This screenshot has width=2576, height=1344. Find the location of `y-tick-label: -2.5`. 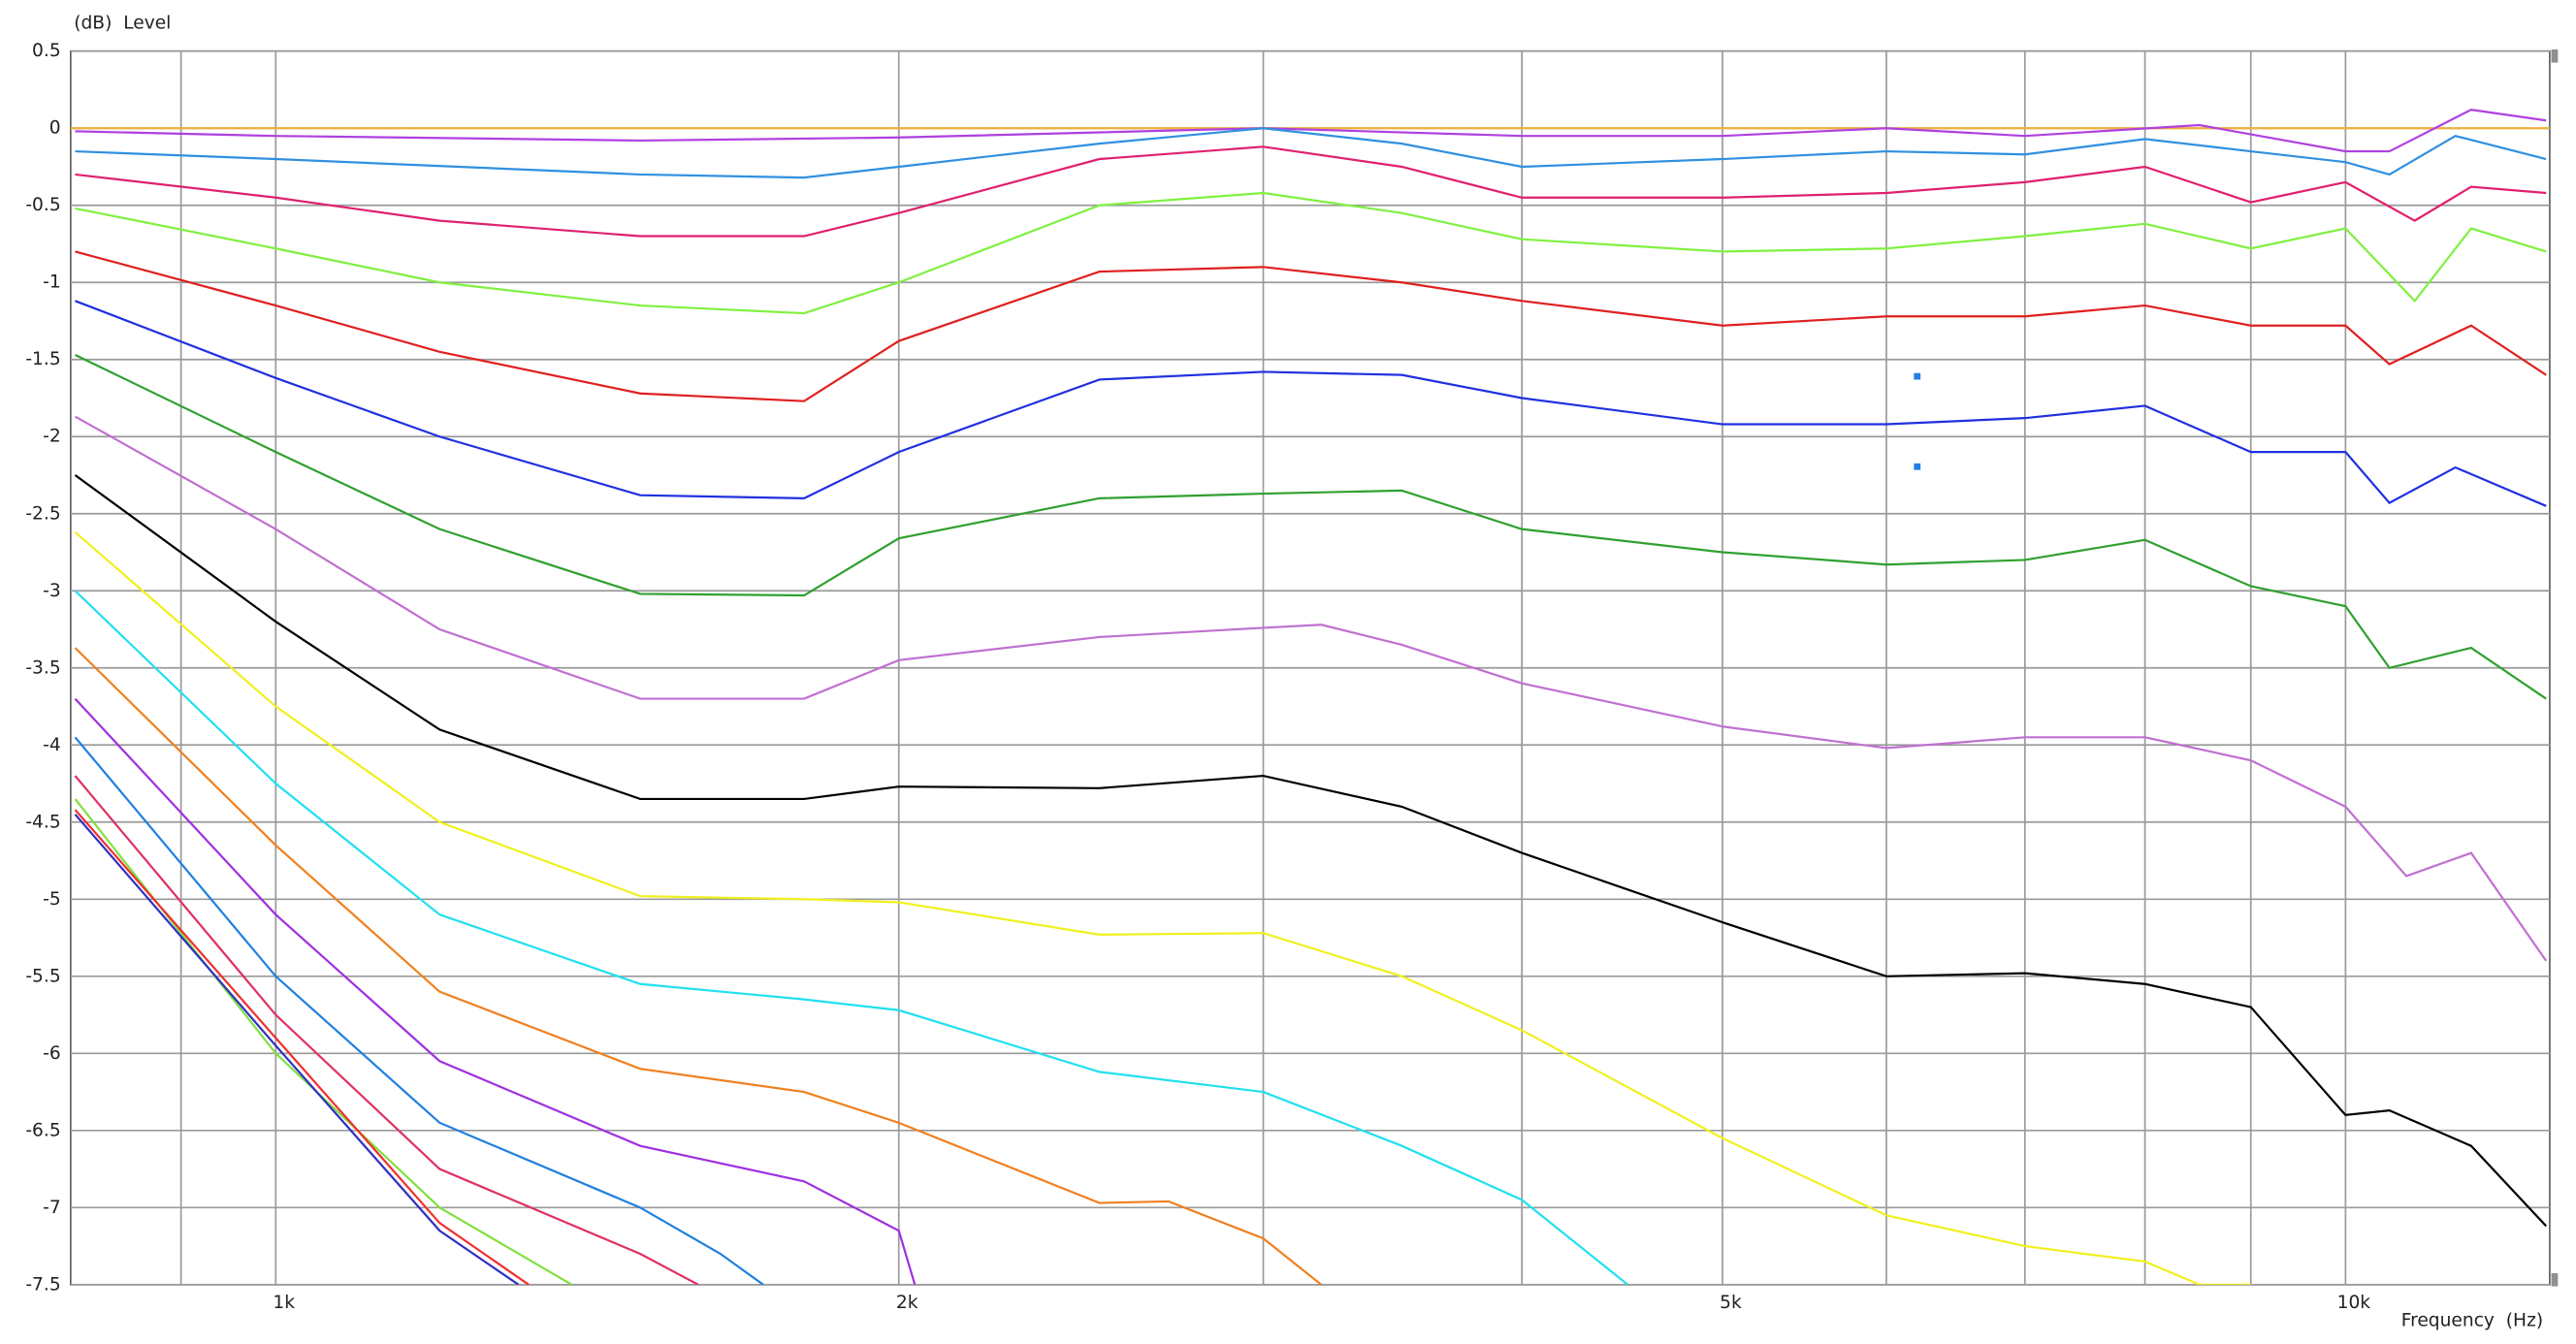

y-tick-label: -2.5 is located at coordinates (42, 513).